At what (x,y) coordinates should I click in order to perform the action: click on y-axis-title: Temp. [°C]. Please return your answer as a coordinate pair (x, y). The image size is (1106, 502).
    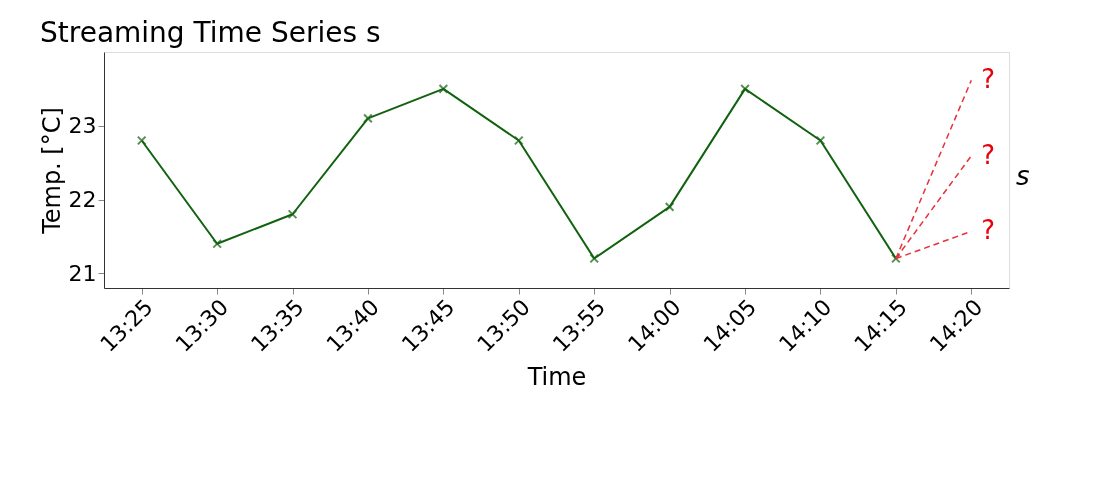
    Looking at the image, I should click on (51, 171).